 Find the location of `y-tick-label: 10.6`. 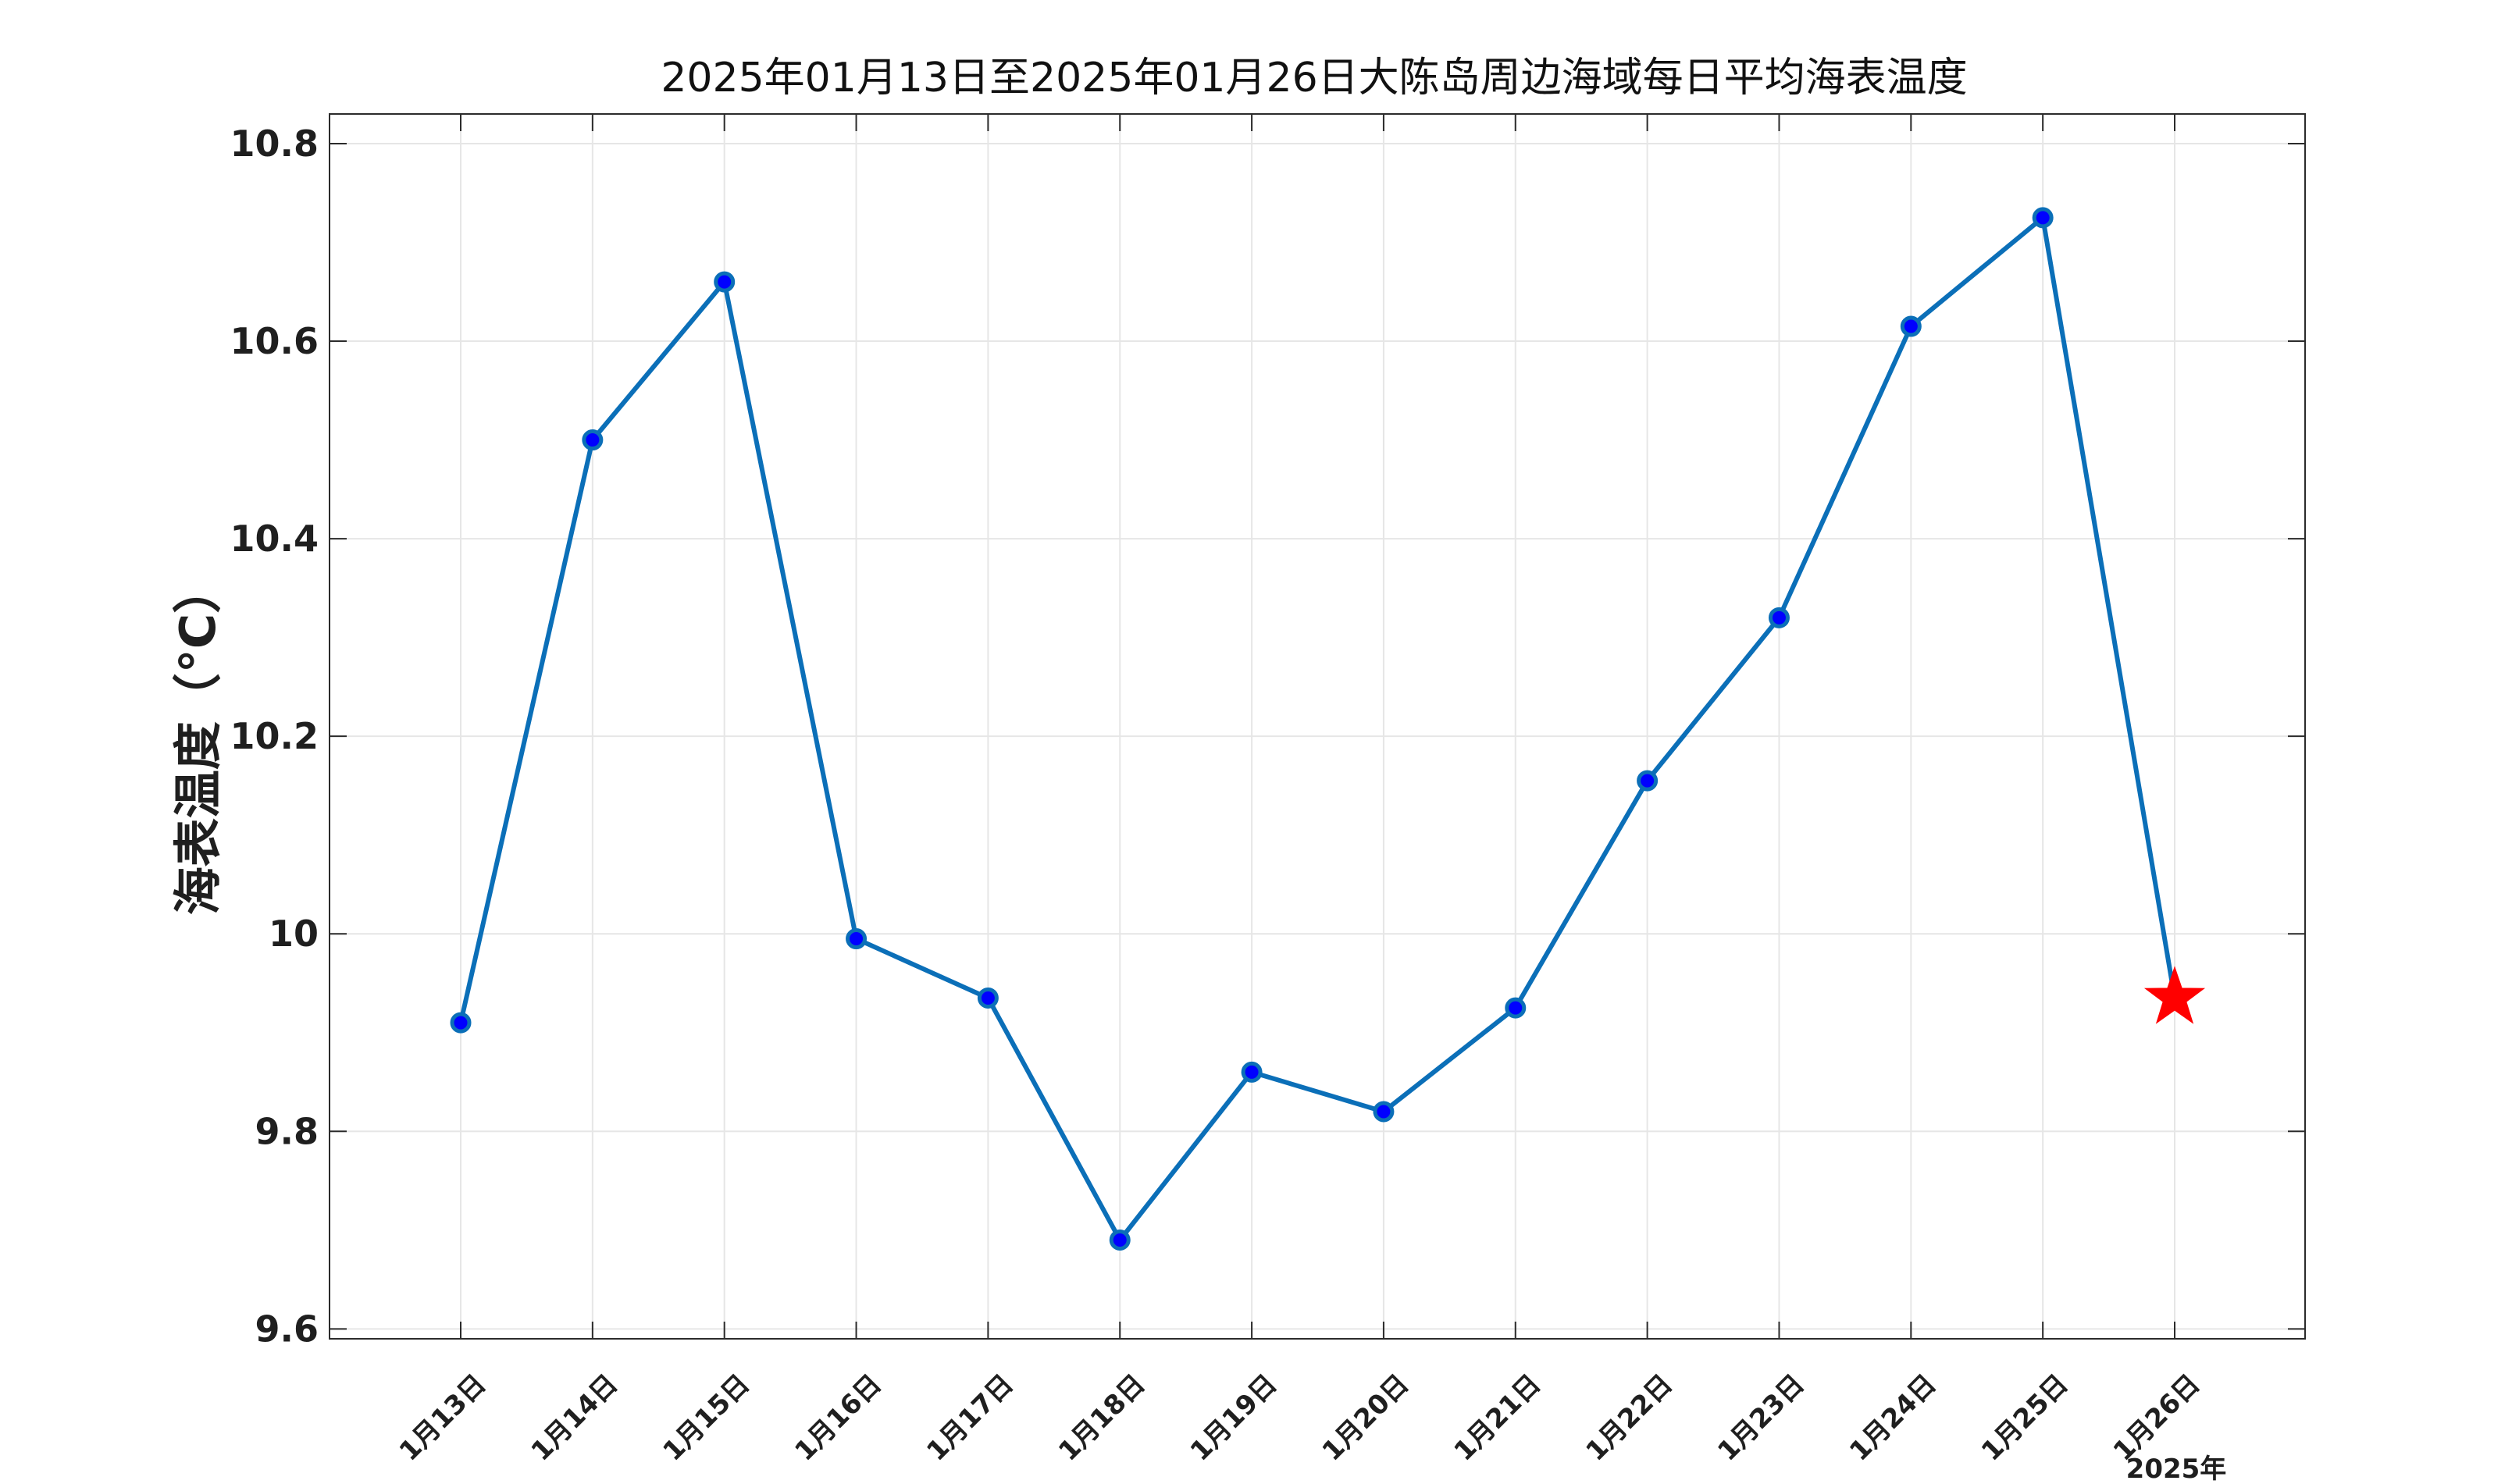

y-tick-label: 10.6 is located at coordinates (274, 341).